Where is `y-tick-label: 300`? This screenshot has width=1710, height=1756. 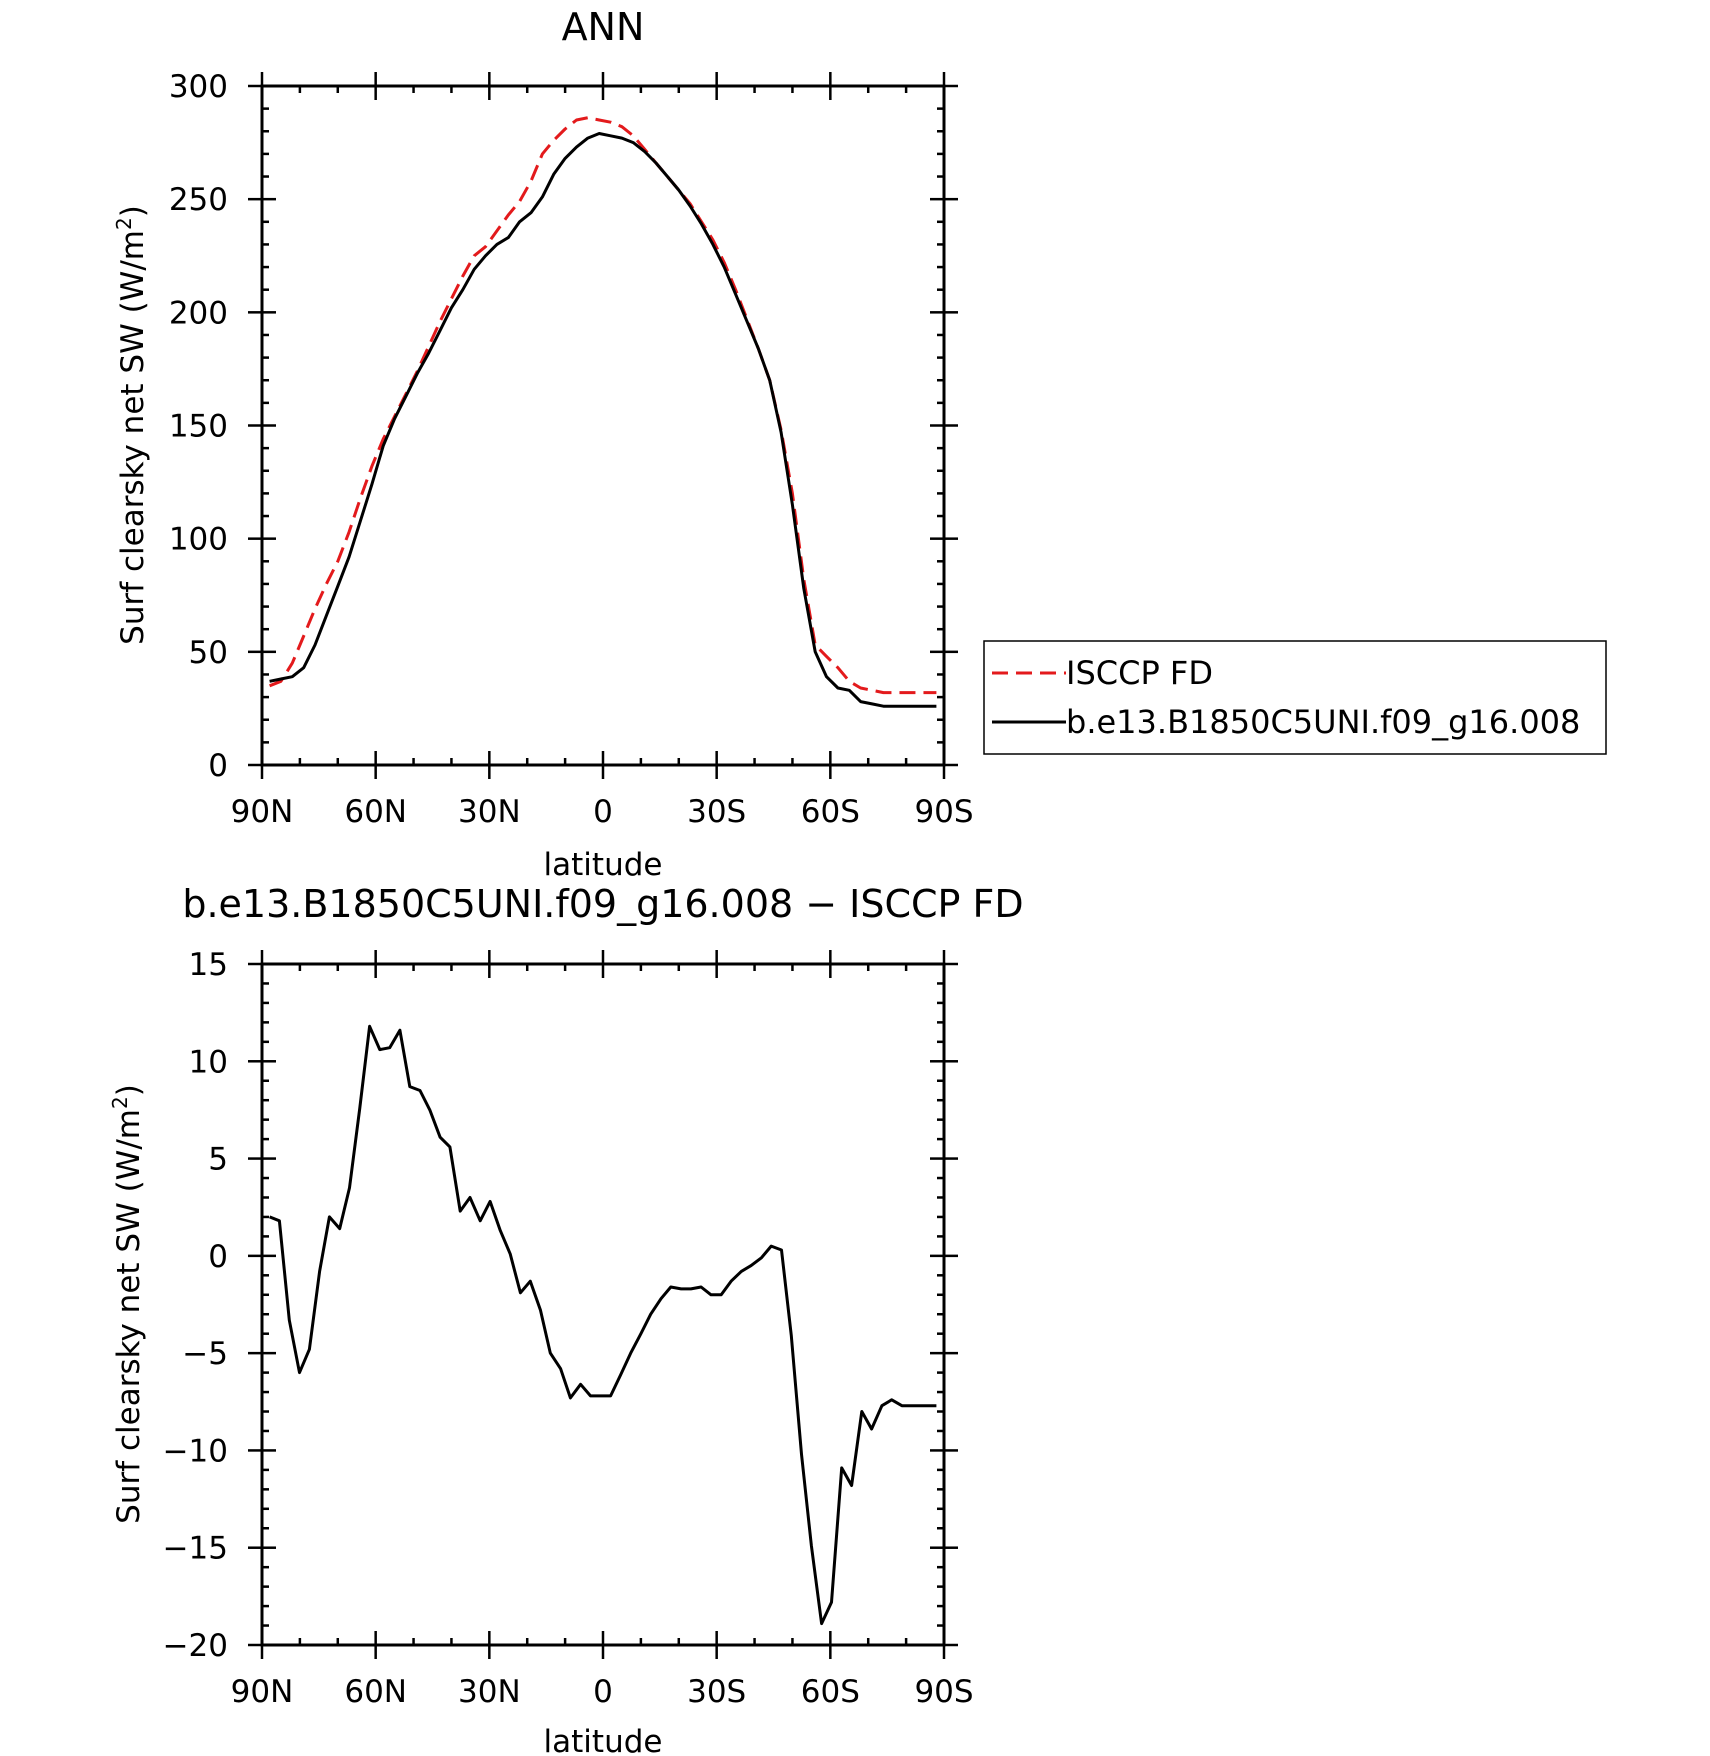 y-tick-label: 300 is located at coordinates (198, 87).